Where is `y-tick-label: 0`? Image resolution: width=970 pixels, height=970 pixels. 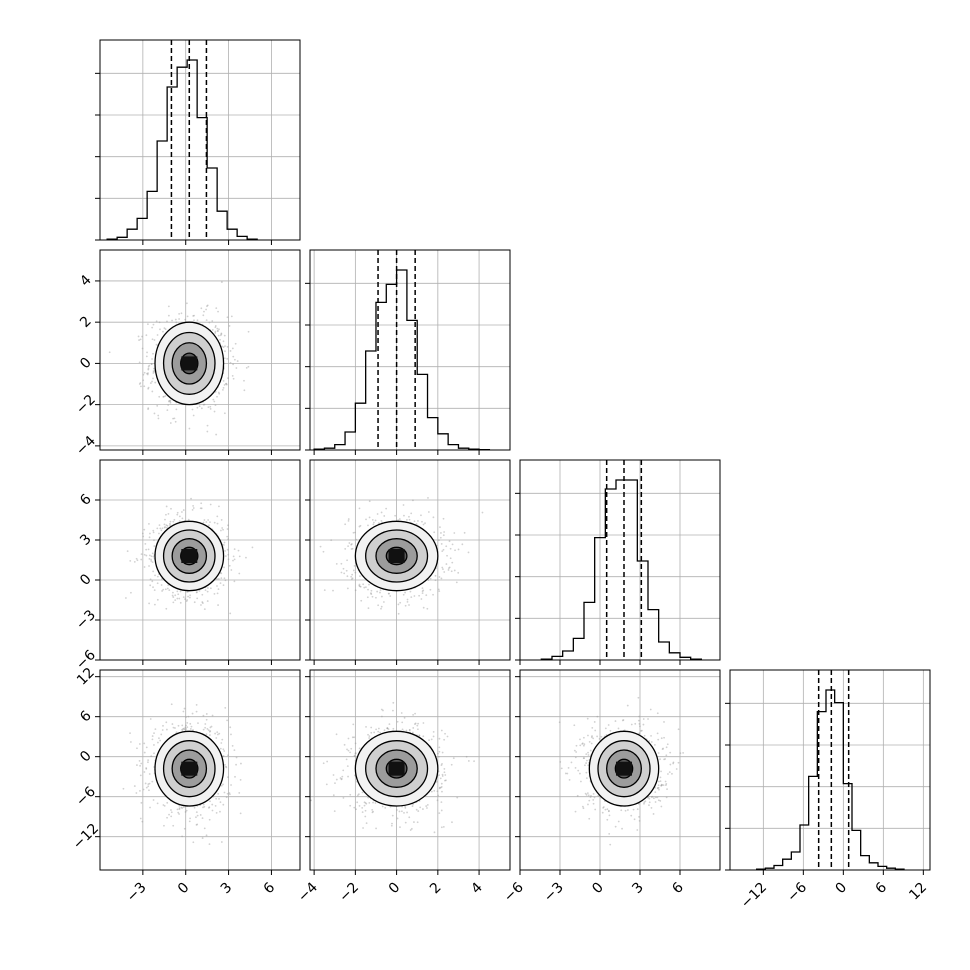 y-tick-label: 0 is located at coordinates (86, 364).